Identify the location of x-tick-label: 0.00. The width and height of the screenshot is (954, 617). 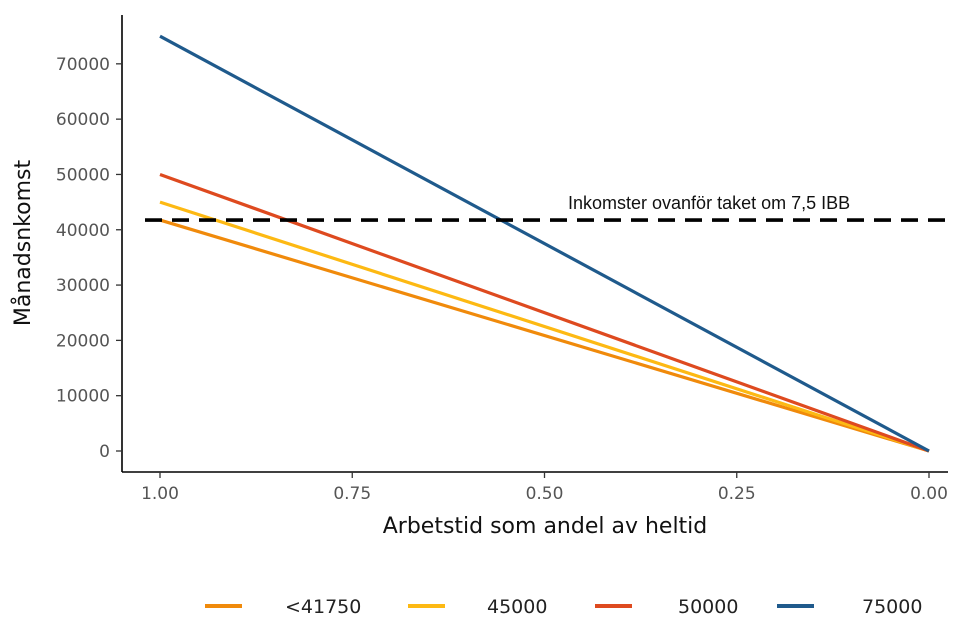
(929, 494).